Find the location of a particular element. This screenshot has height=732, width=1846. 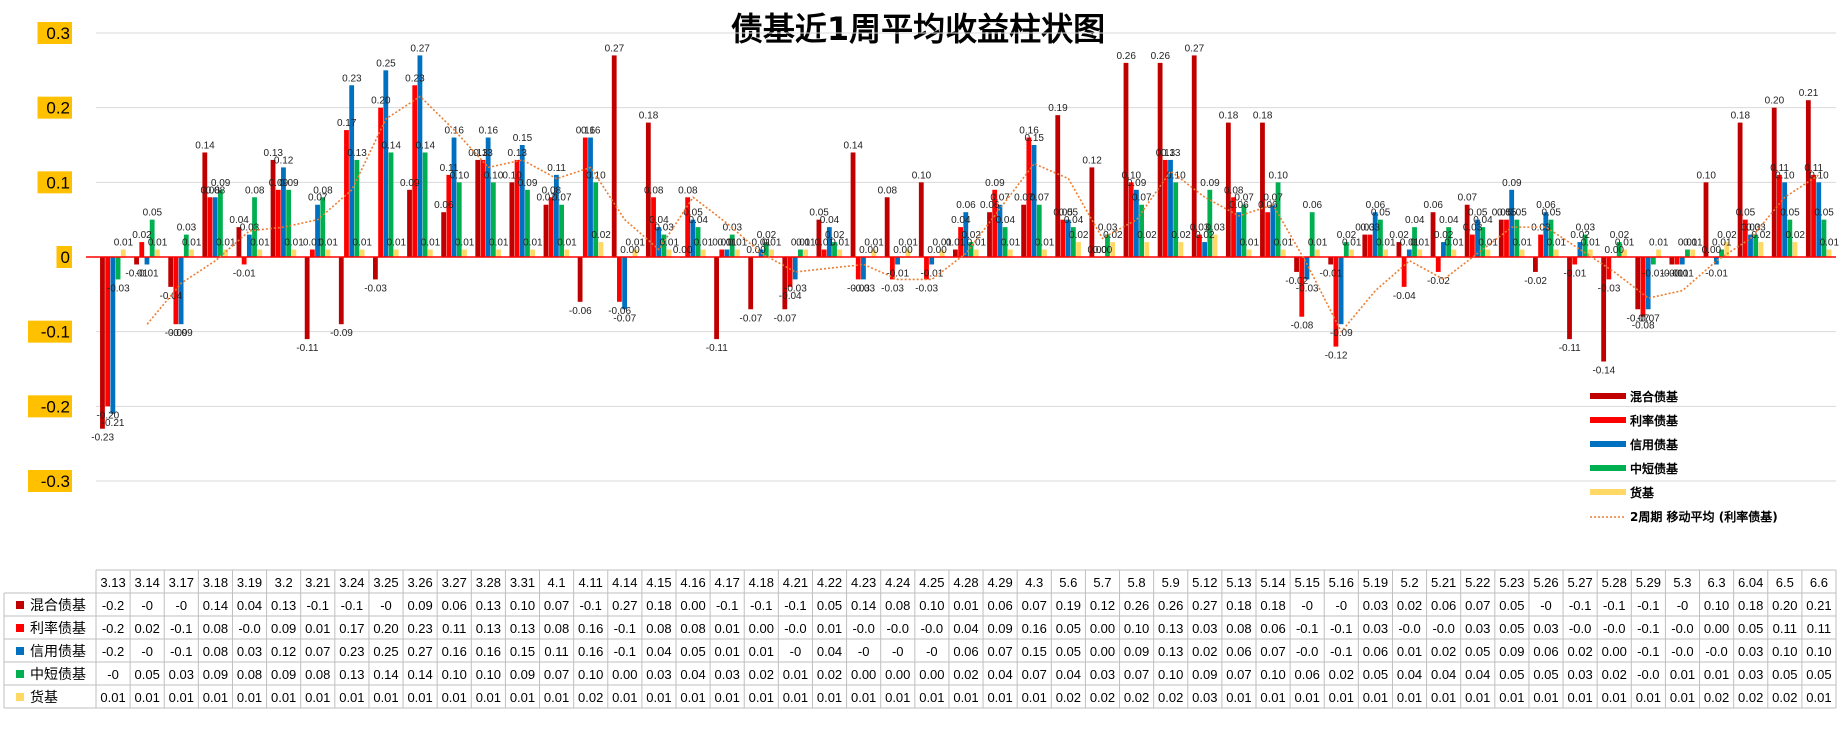

data-label: -0.04 is located at coordinates (1404, 296).